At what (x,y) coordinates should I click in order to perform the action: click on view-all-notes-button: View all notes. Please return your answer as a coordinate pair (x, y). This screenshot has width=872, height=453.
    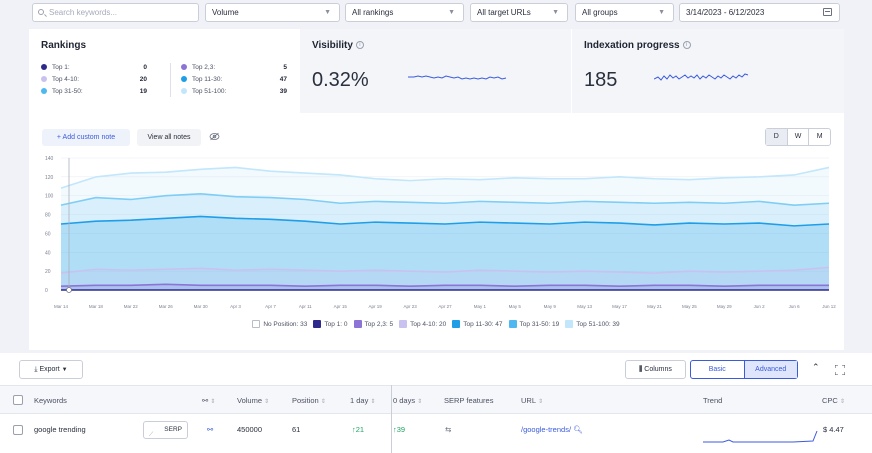
    Looking at the image, I should click on (169, 137).